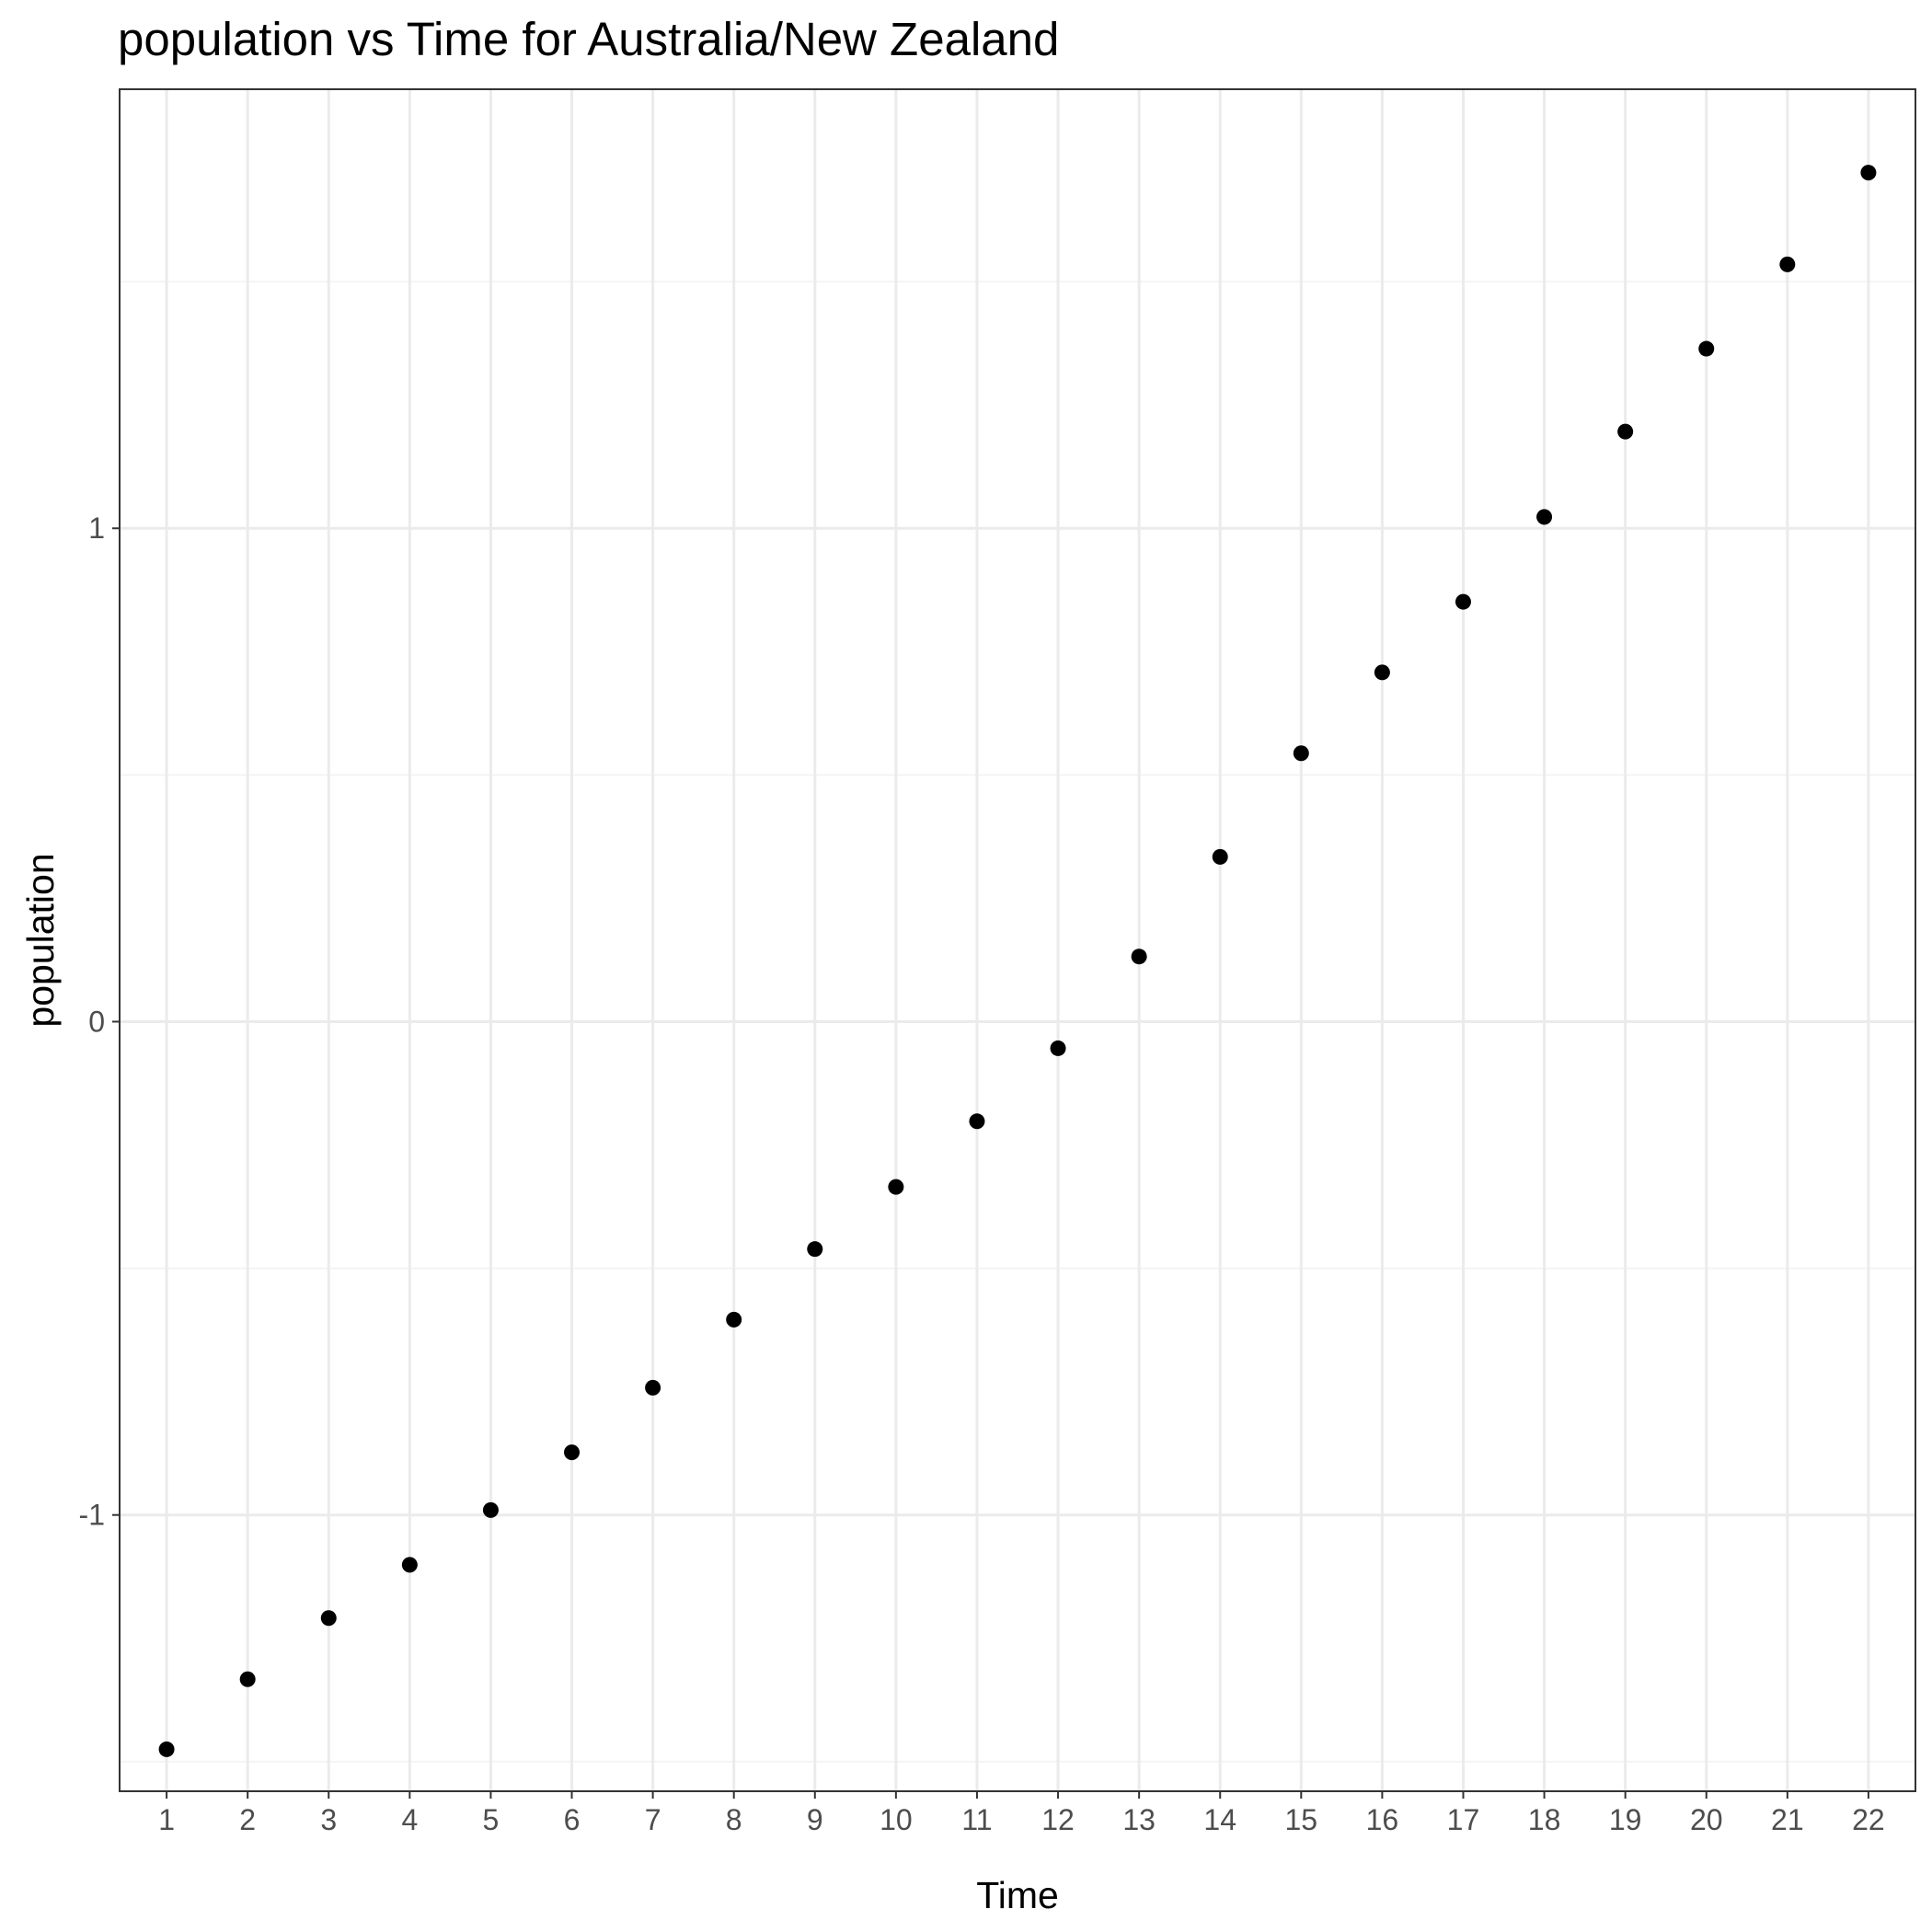  What do you see at coordinates (247, 1819) in the screenshot?
I see `x-tick-label: 2` at bounding box center [247, 1819].